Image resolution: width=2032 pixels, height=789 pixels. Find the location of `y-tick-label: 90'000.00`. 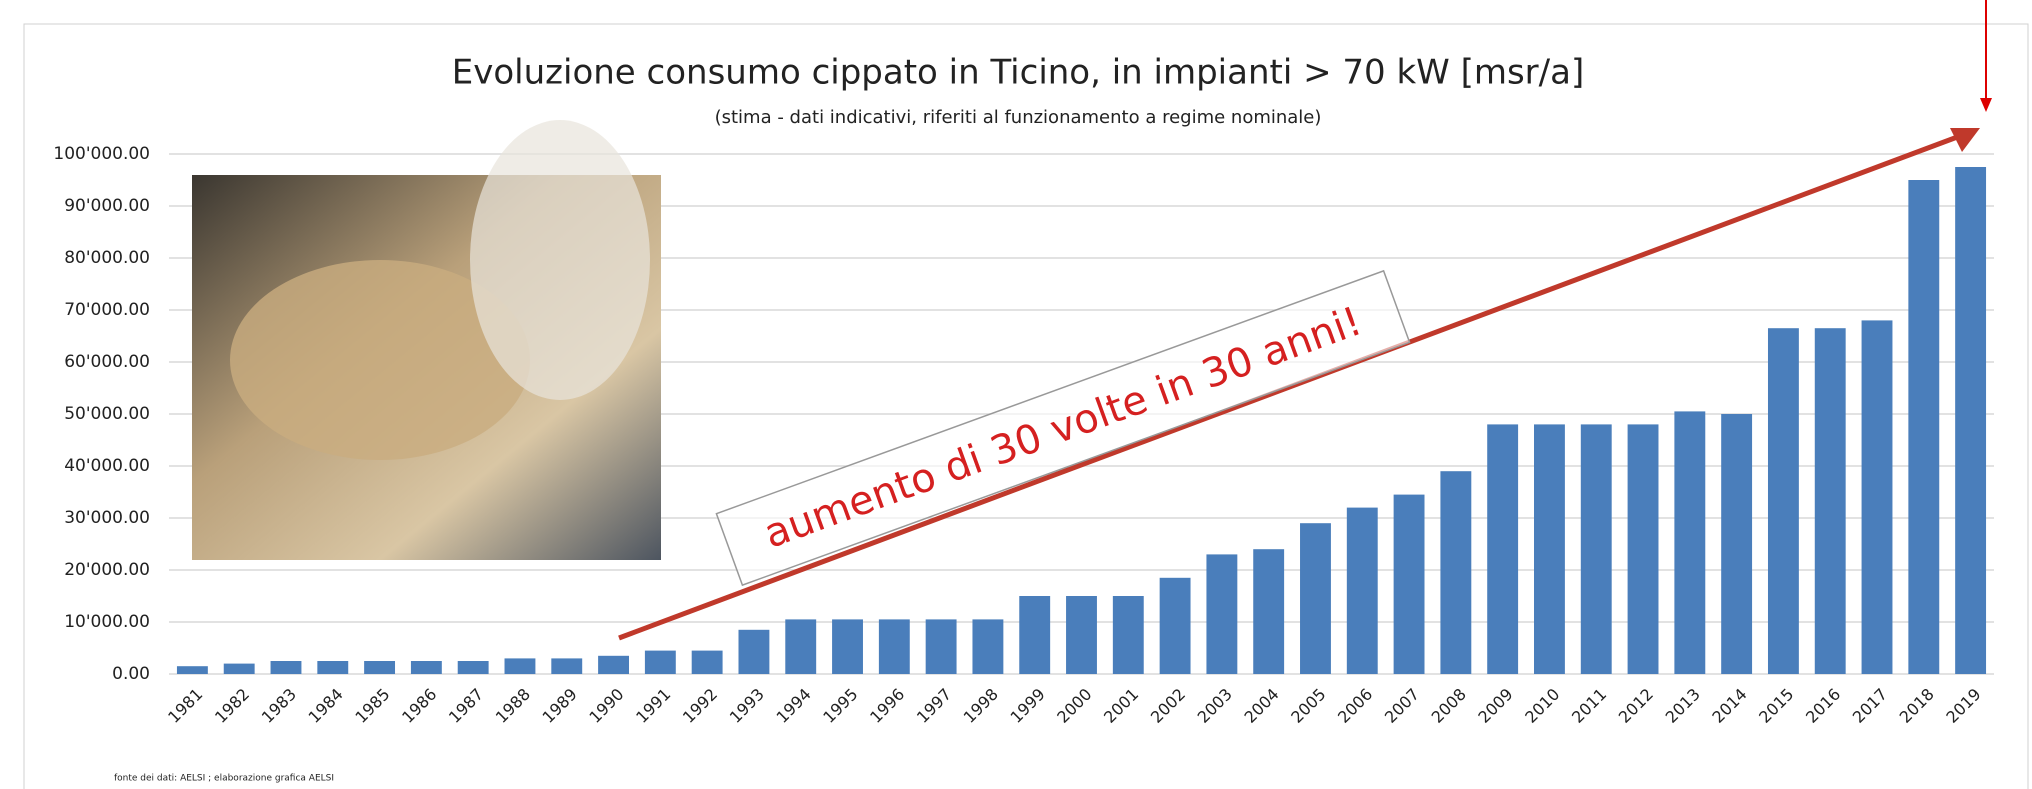

y-tick-label: 90'000.00 is located at coordinates (107, 206).